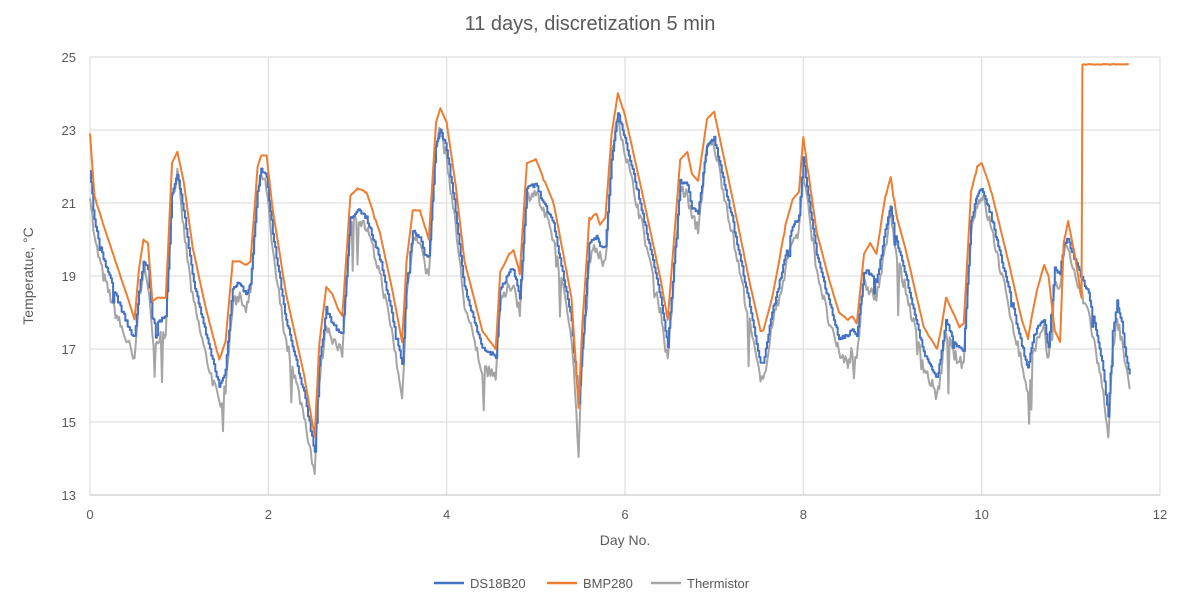 This screenshot has width=1185, height=604. What do you see at coordinates (718, 583) in the screenshot?
I see `legend-label: Thermistor` at bounding box center [718, 583].